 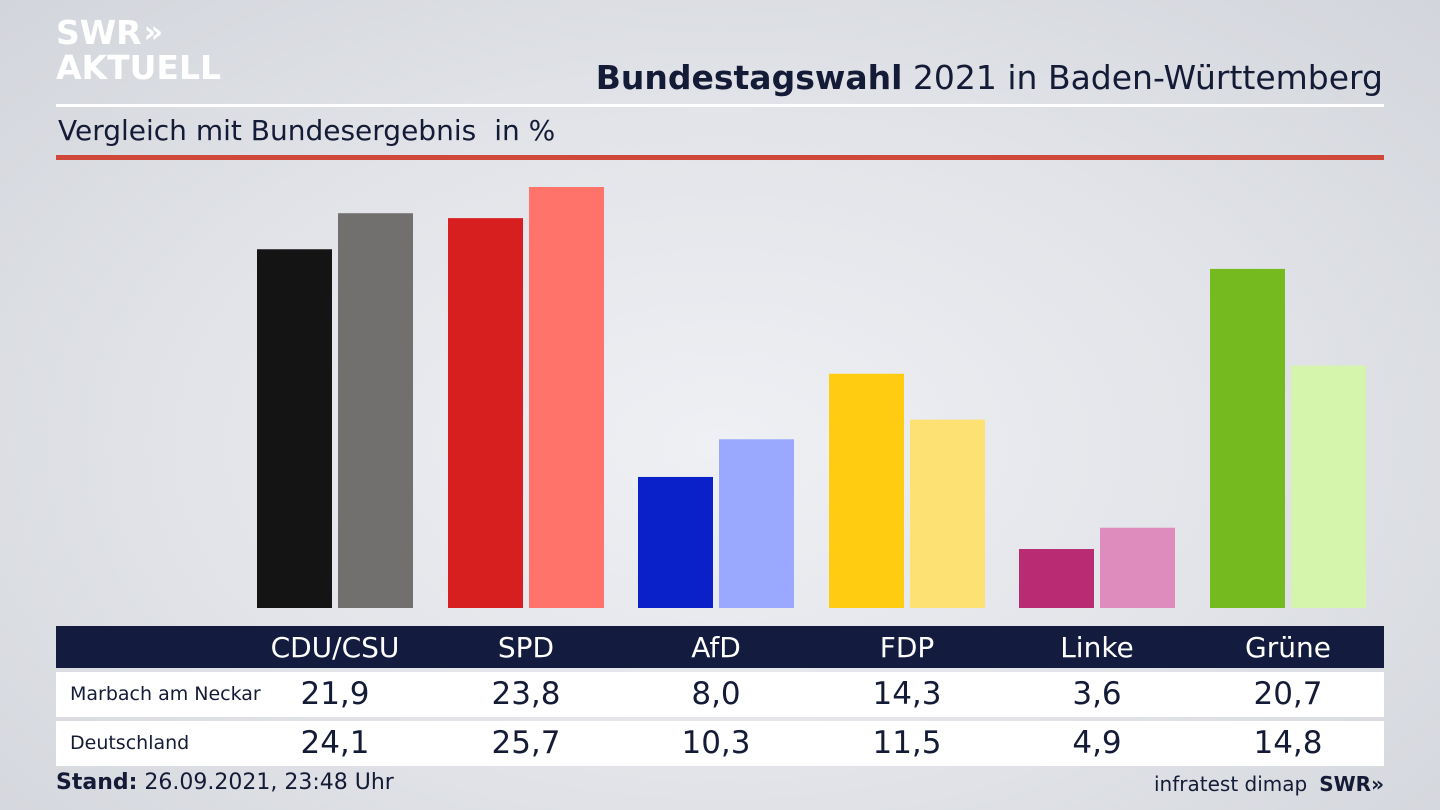 I want to click on table-cell: 14,8, so click(x=1288, y=743).